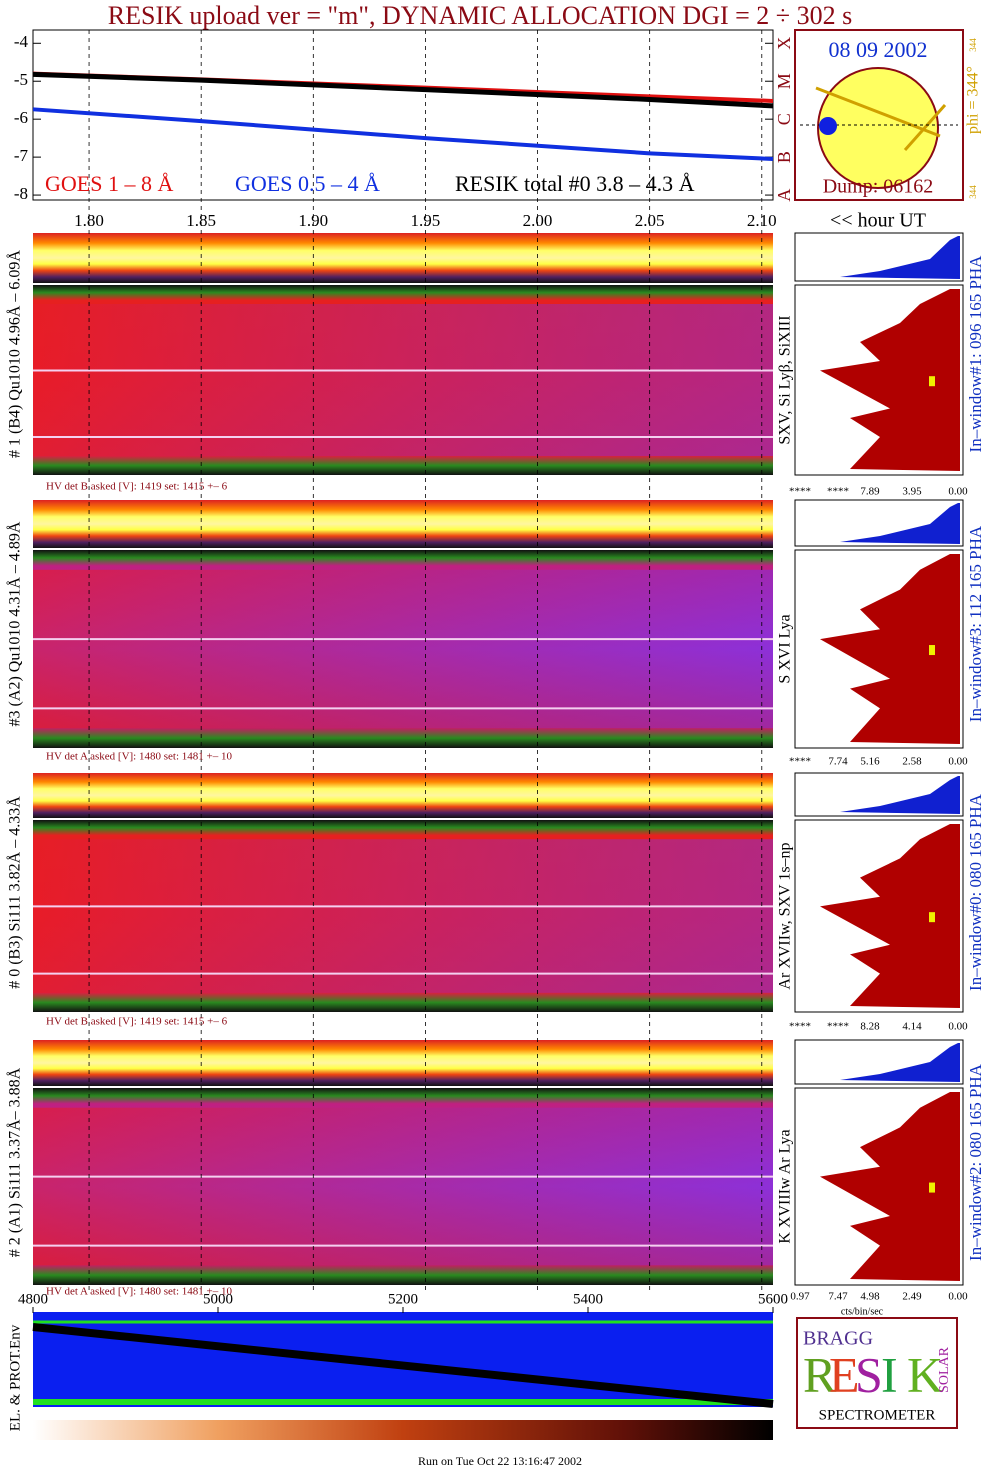 The height and width of the screenshot is (1476, 1004). Describe the element at coordinates (785, 379) in the screenshot. I see `line-label: SXV, Si Lyβ, SiXIII` at that location.